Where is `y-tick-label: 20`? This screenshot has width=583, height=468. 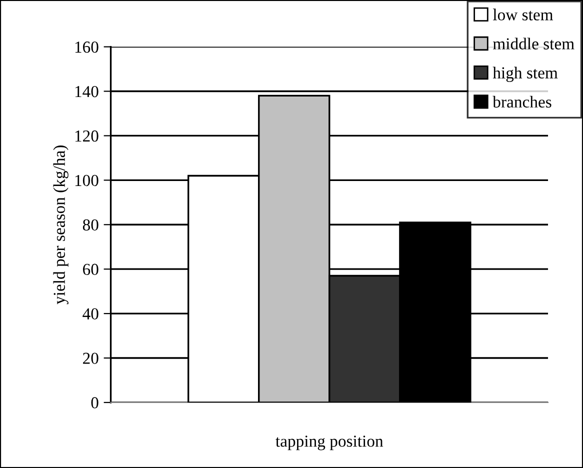 y-tick-label: 20 is located at coordinates (90, 358).